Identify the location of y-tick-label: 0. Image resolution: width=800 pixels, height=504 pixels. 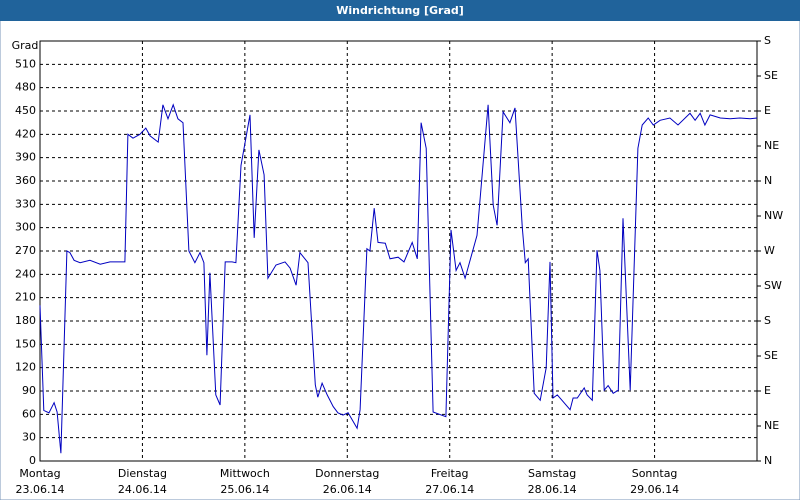
(32, 460).